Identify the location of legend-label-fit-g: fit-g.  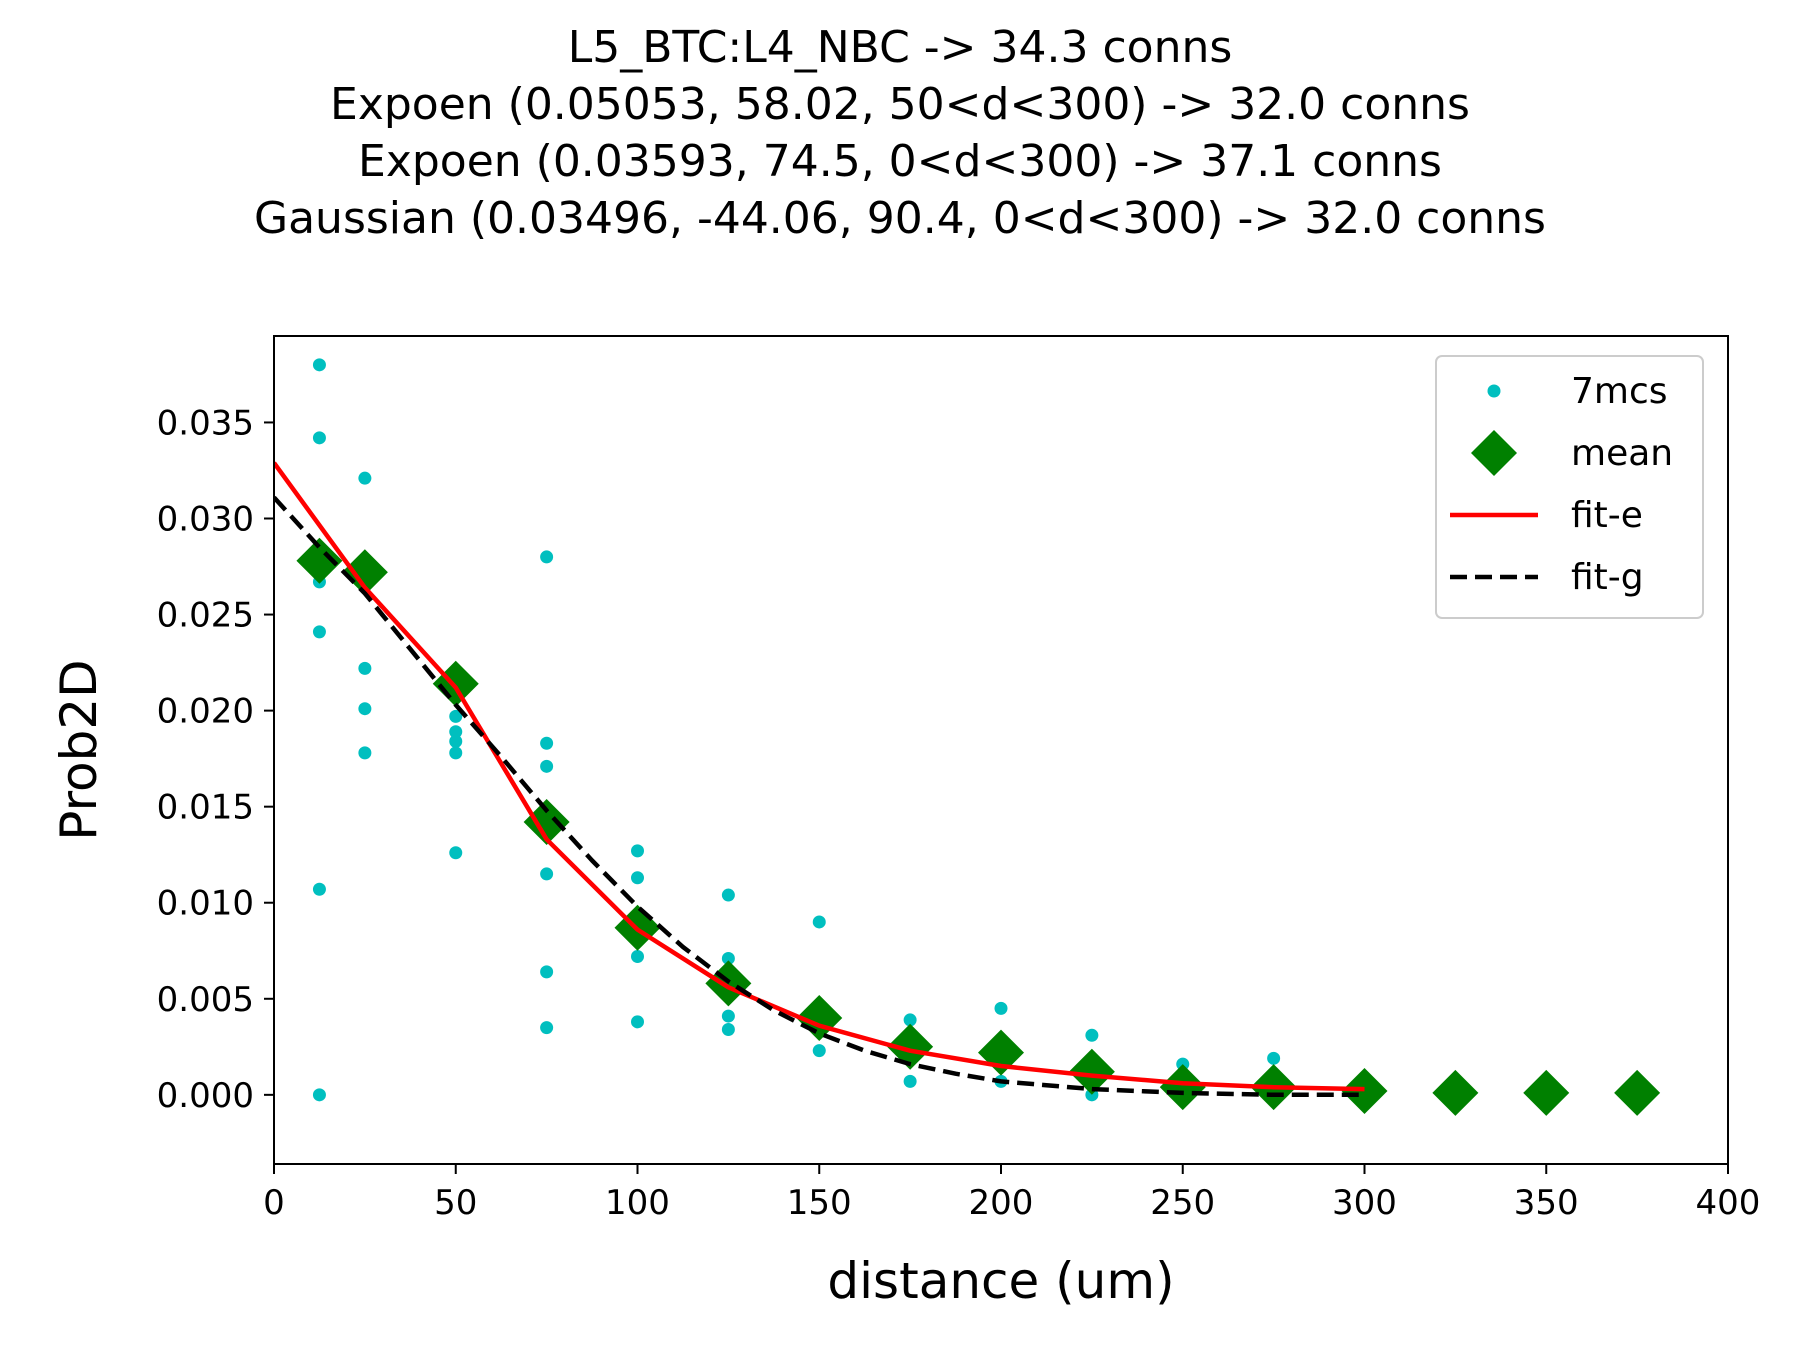
(1607, 577).